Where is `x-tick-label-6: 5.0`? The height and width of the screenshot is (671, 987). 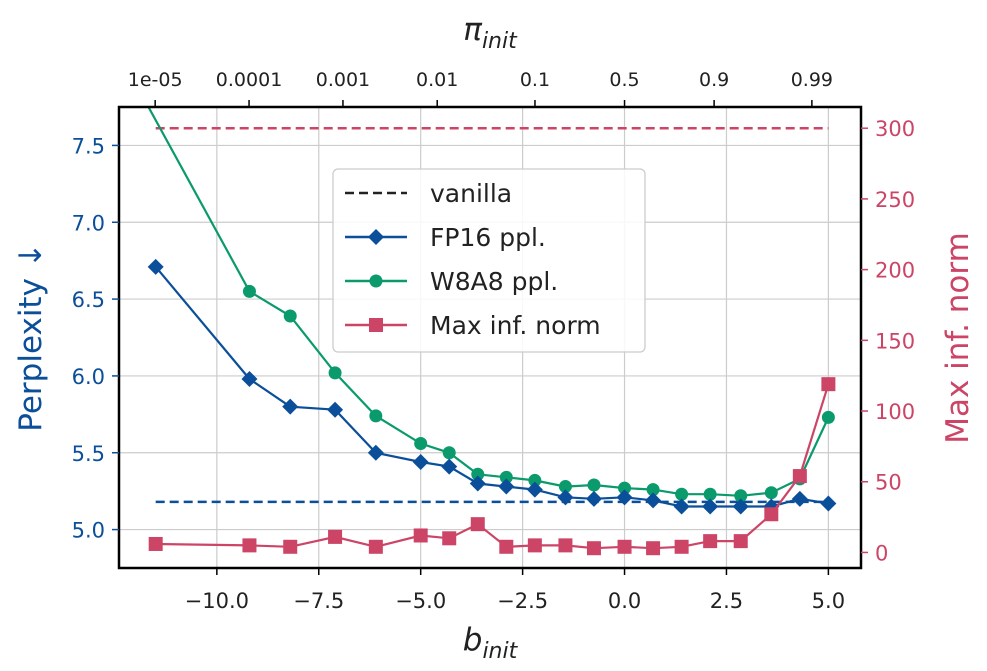
x-tick-label-6: 5.0 is located at coordinates (828, 601).